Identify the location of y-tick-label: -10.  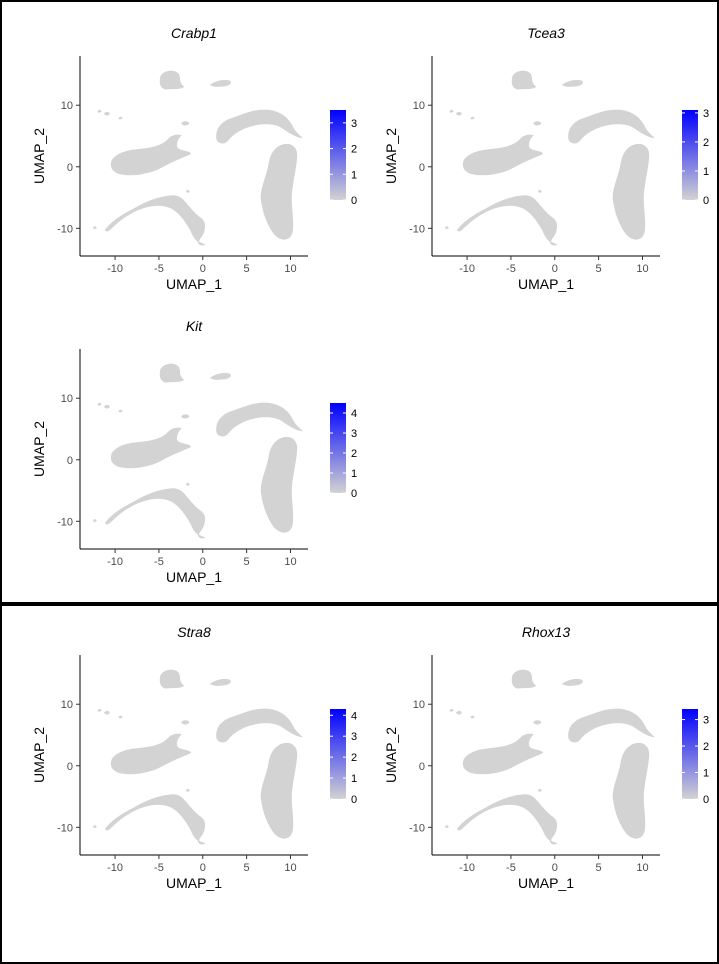
(65, 229).